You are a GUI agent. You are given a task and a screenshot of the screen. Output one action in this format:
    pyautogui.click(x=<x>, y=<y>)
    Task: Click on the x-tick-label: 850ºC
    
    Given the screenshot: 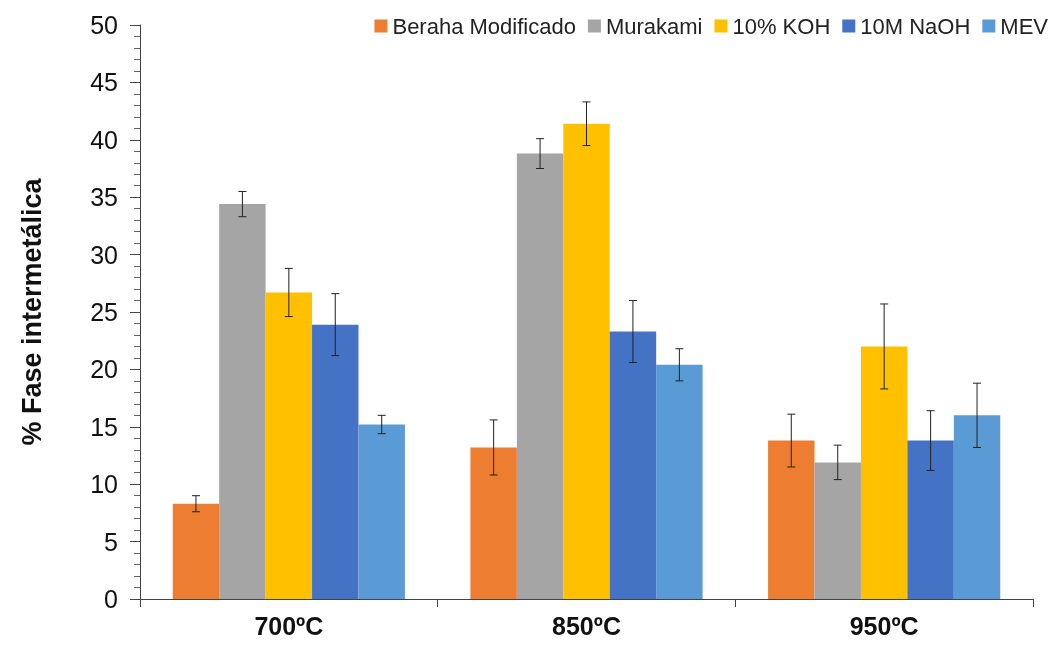 What is the action you would take?
    pyautogui.click(x=586, y=625)
    